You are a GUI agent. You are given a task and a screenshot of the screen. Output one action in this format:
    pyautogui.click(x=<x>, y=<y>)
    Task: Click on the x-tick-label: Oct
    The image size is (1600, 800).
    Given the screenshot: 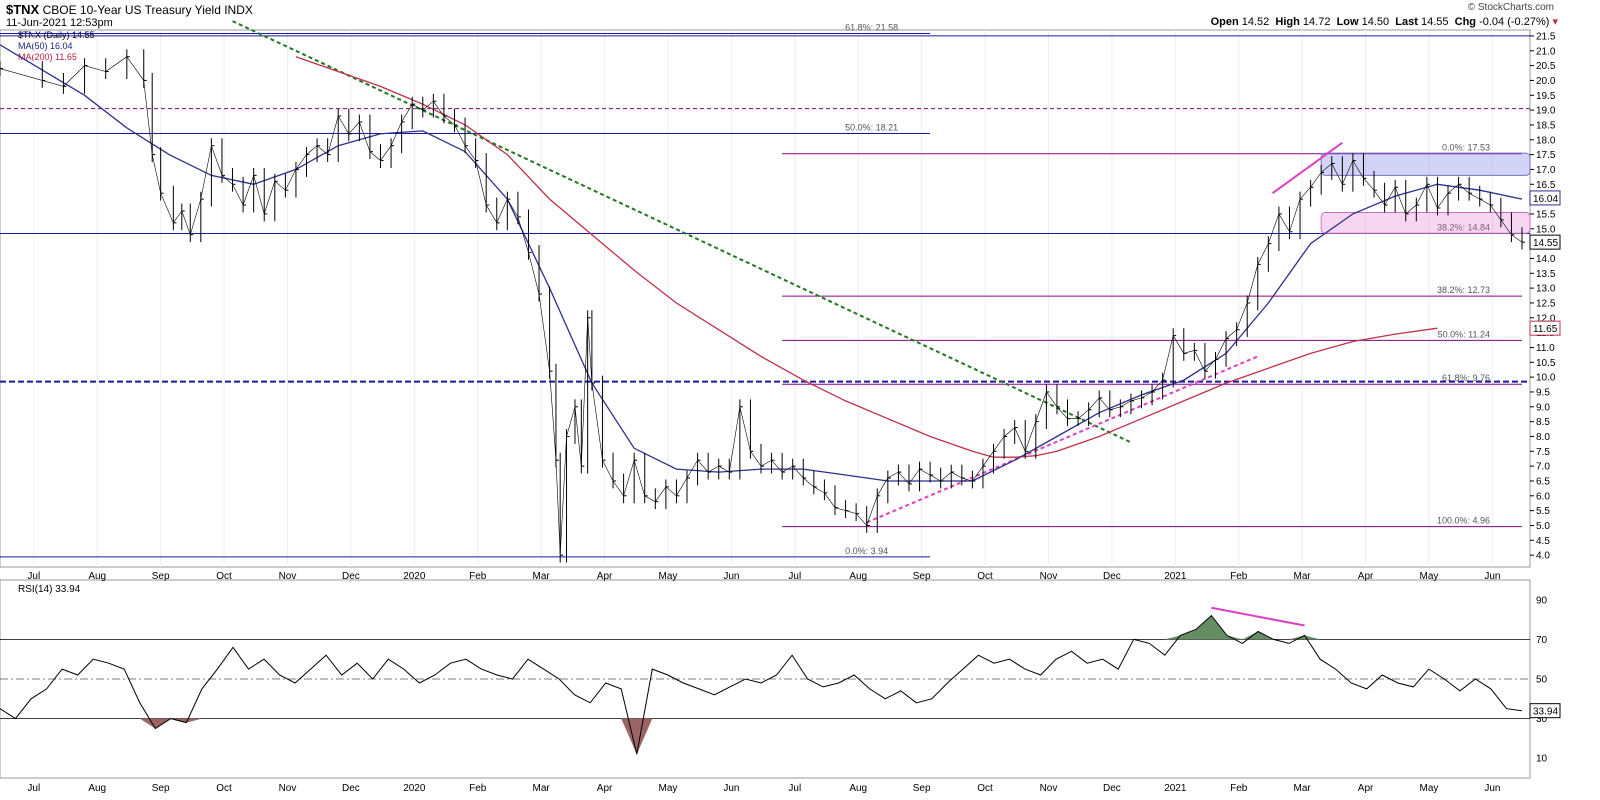 What is the action you would take?
    pyautogui.click(x=224, y=576)
    